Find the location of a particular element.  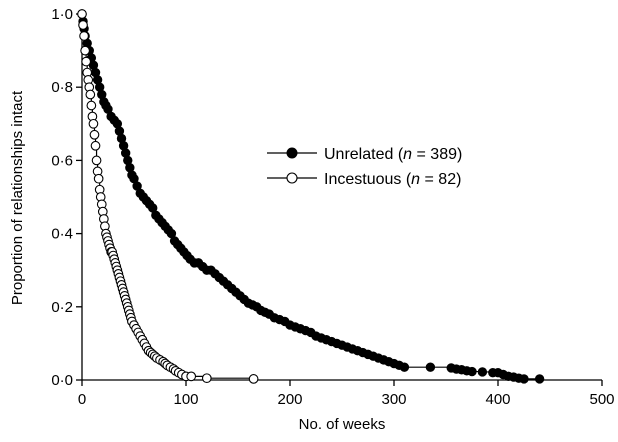

y-tick-label: 0·0 is located at coordinates (62, 380).